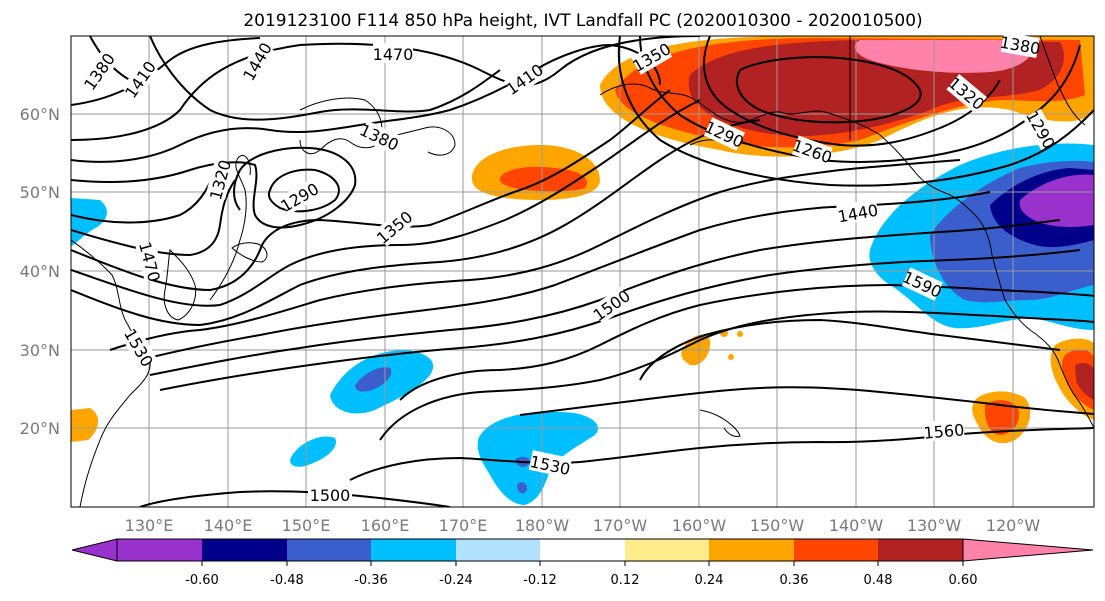 The image size is (1105, 601). Describe the element at coordinates (306, 525) in the screenshot. I see `lon-label: 150°E` at that location.